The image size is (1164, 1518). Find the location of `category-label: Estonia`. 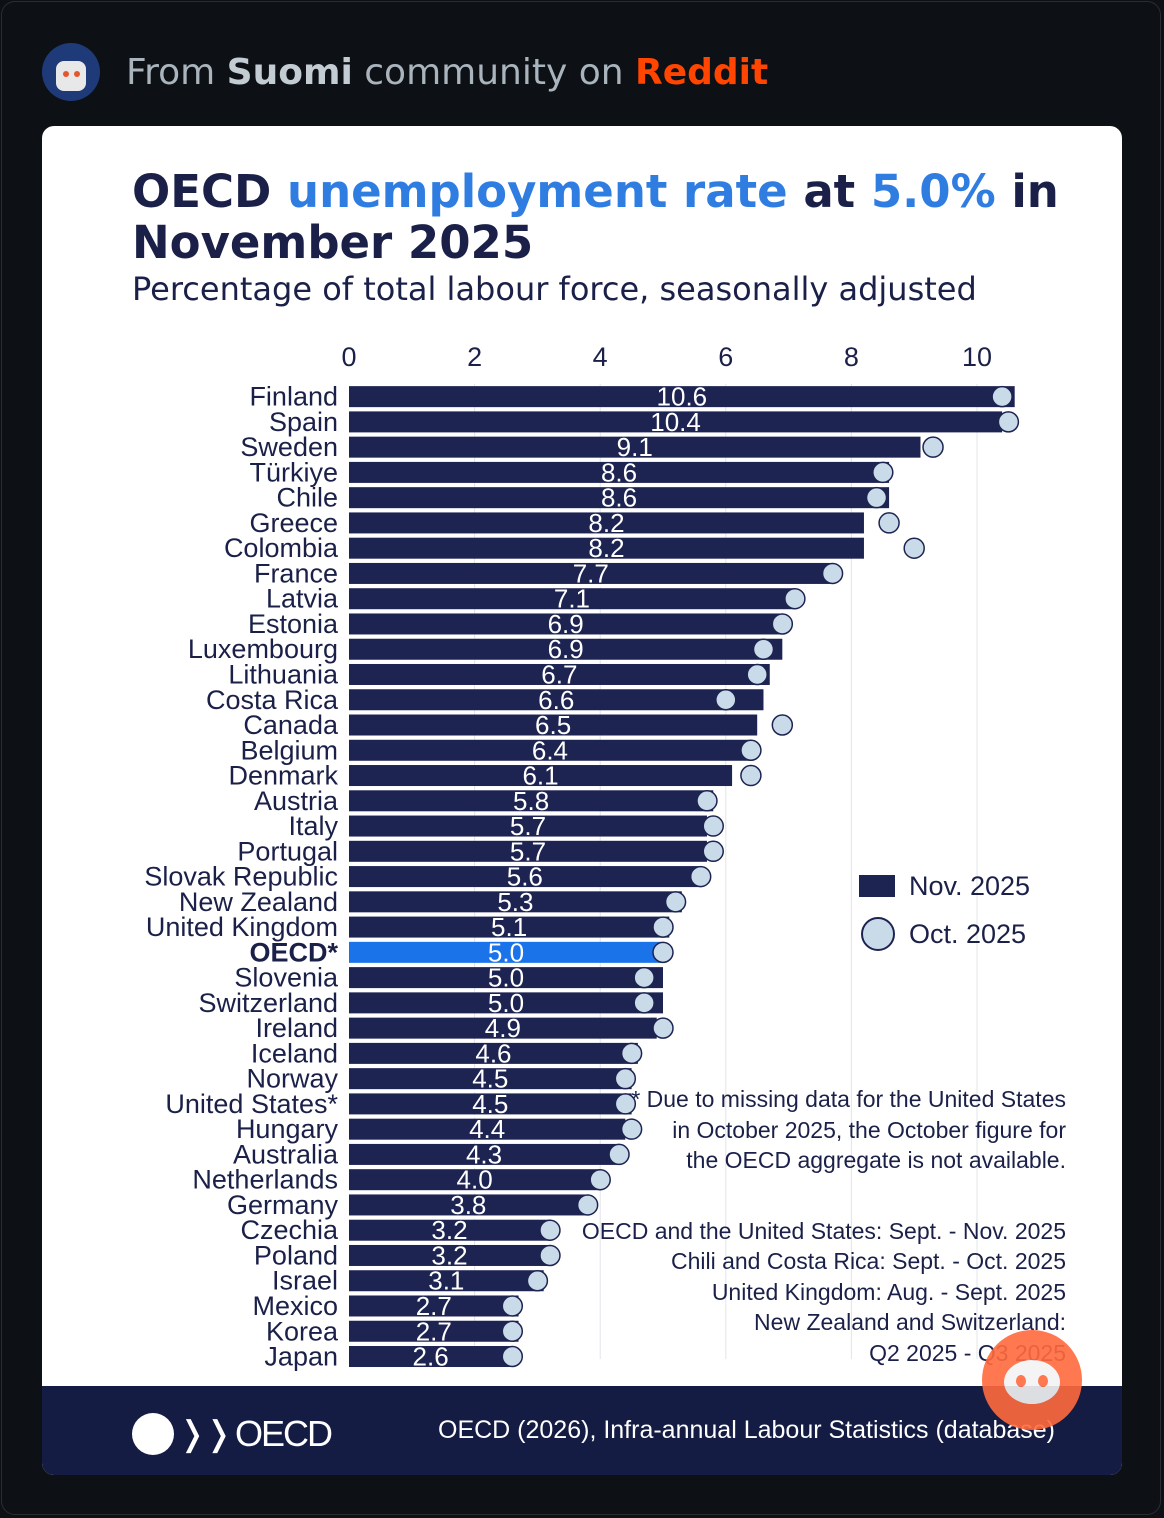

category-label: Estonia is located at coordinates (293, 624).